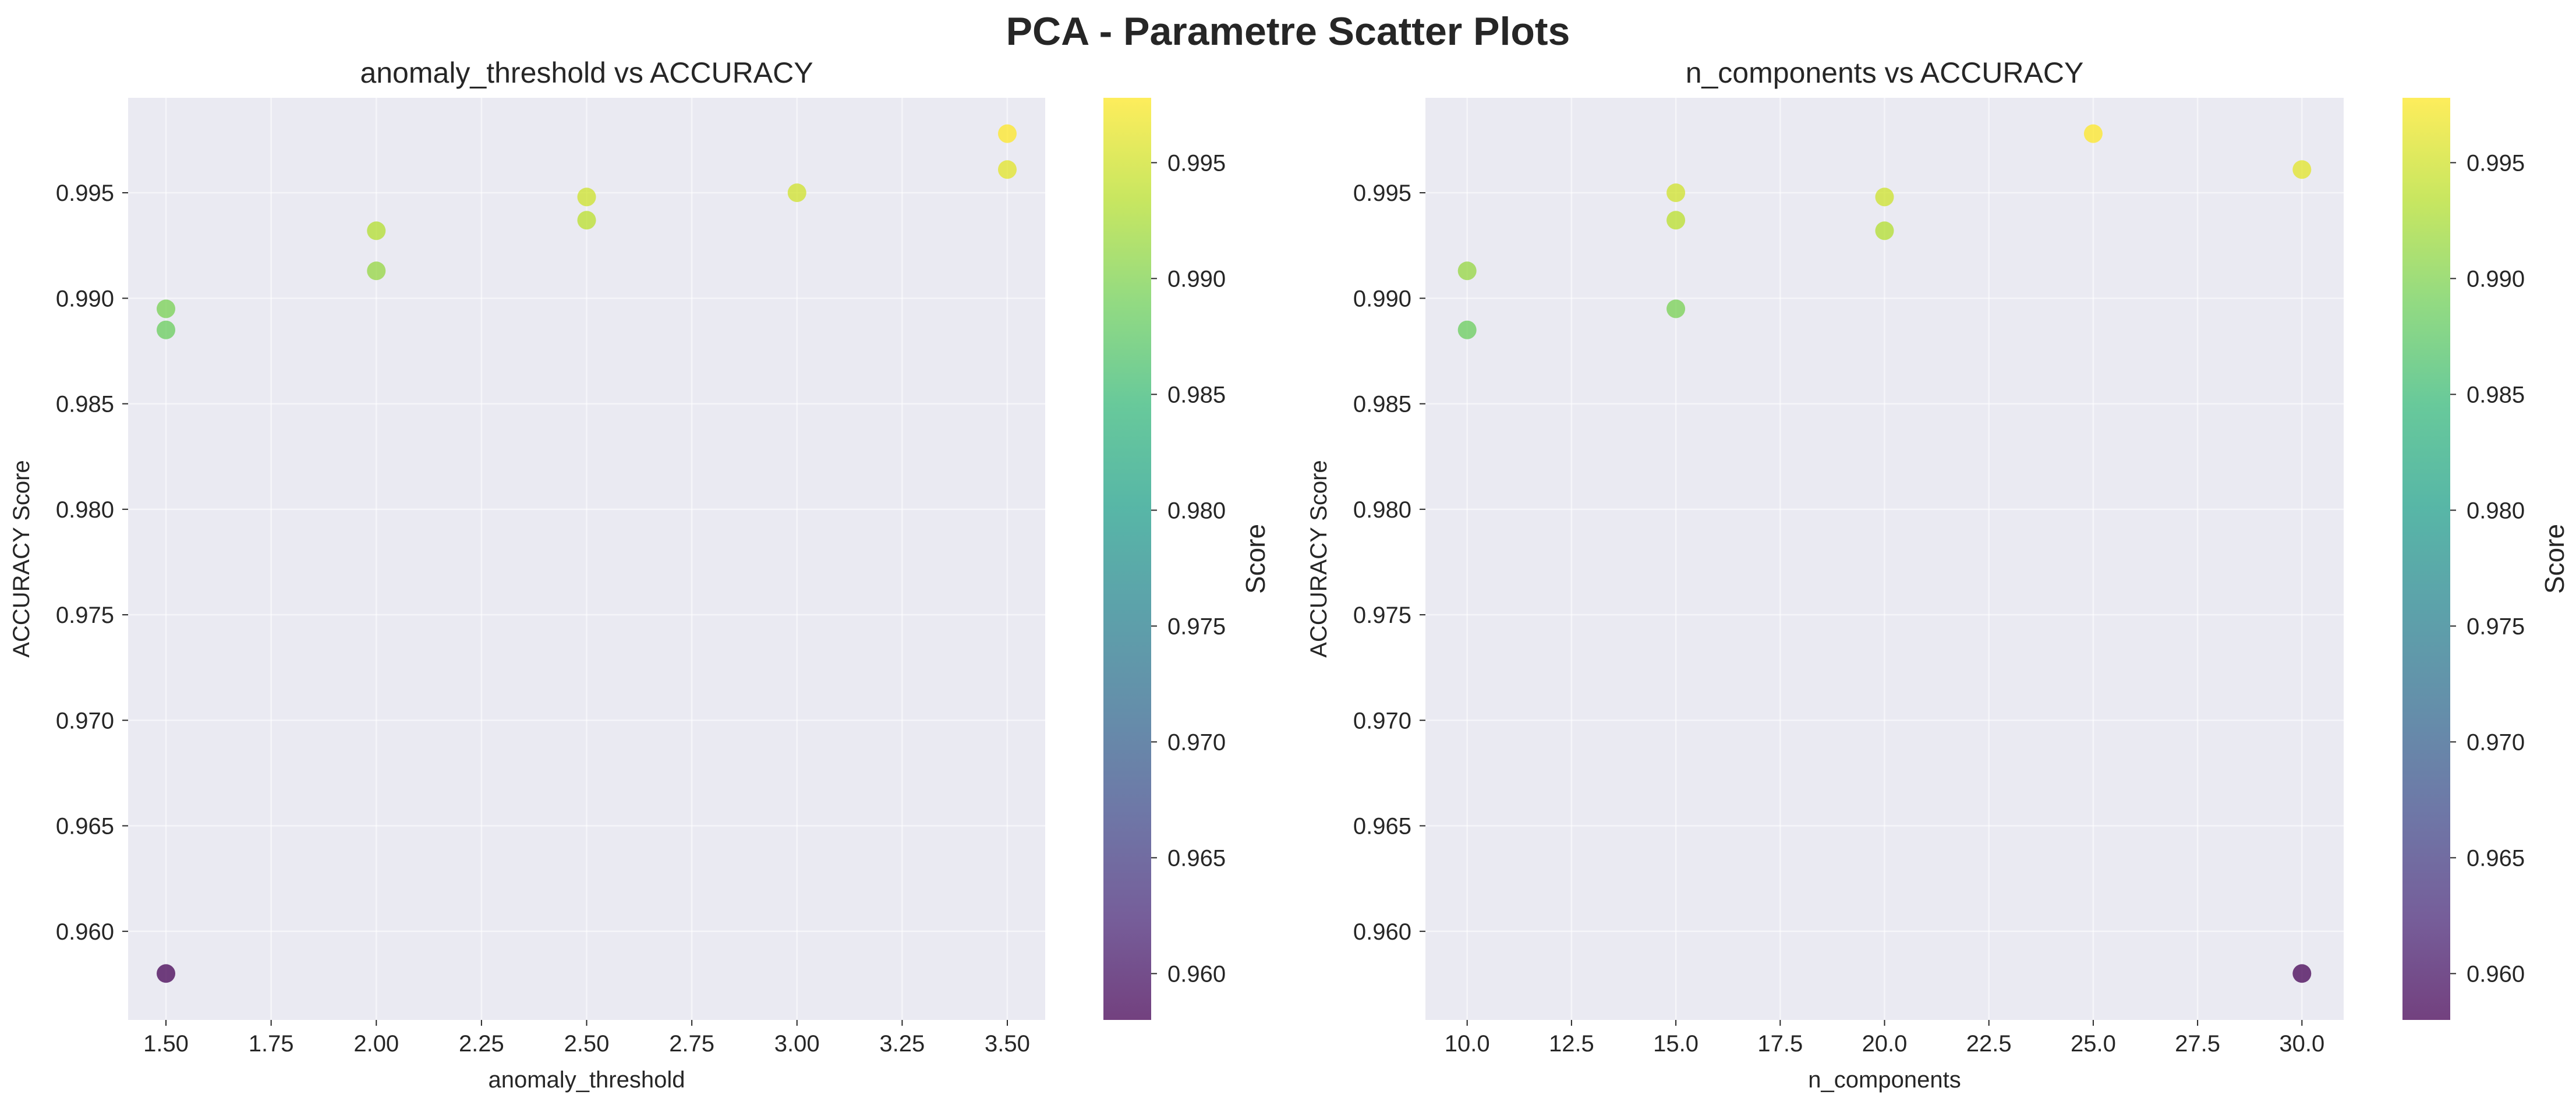 This screenshot has width=2576, height=1109. I want to click on x-tick-label: 25.0, so click(2093, 1044).